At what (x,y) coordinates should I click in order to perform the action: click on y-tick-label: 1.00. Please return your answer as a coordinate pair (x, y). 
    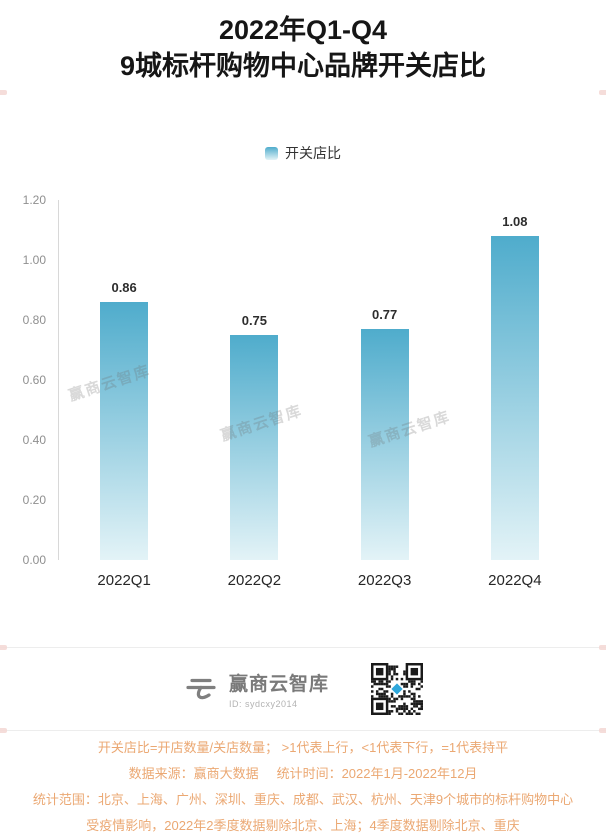
    Looking at the image, I should click on (34, 260).